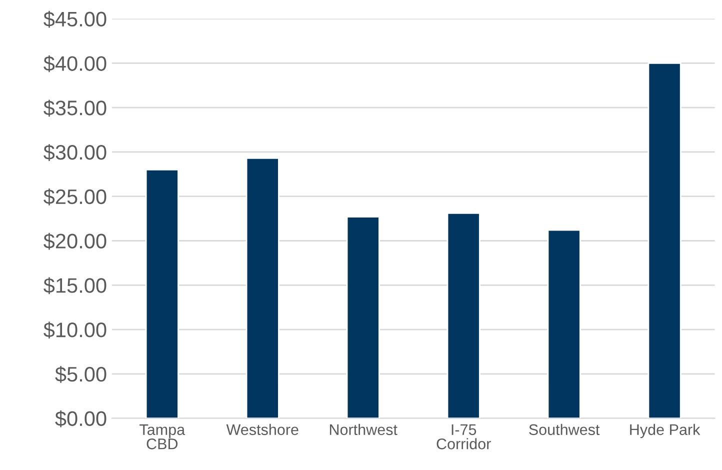 This screenshot has height=470, width=722. What do you see at coordinates (163, 437) in the screenshot?
I see `x-tick-label: Tampa CBD` at bounding box center [163, 437].